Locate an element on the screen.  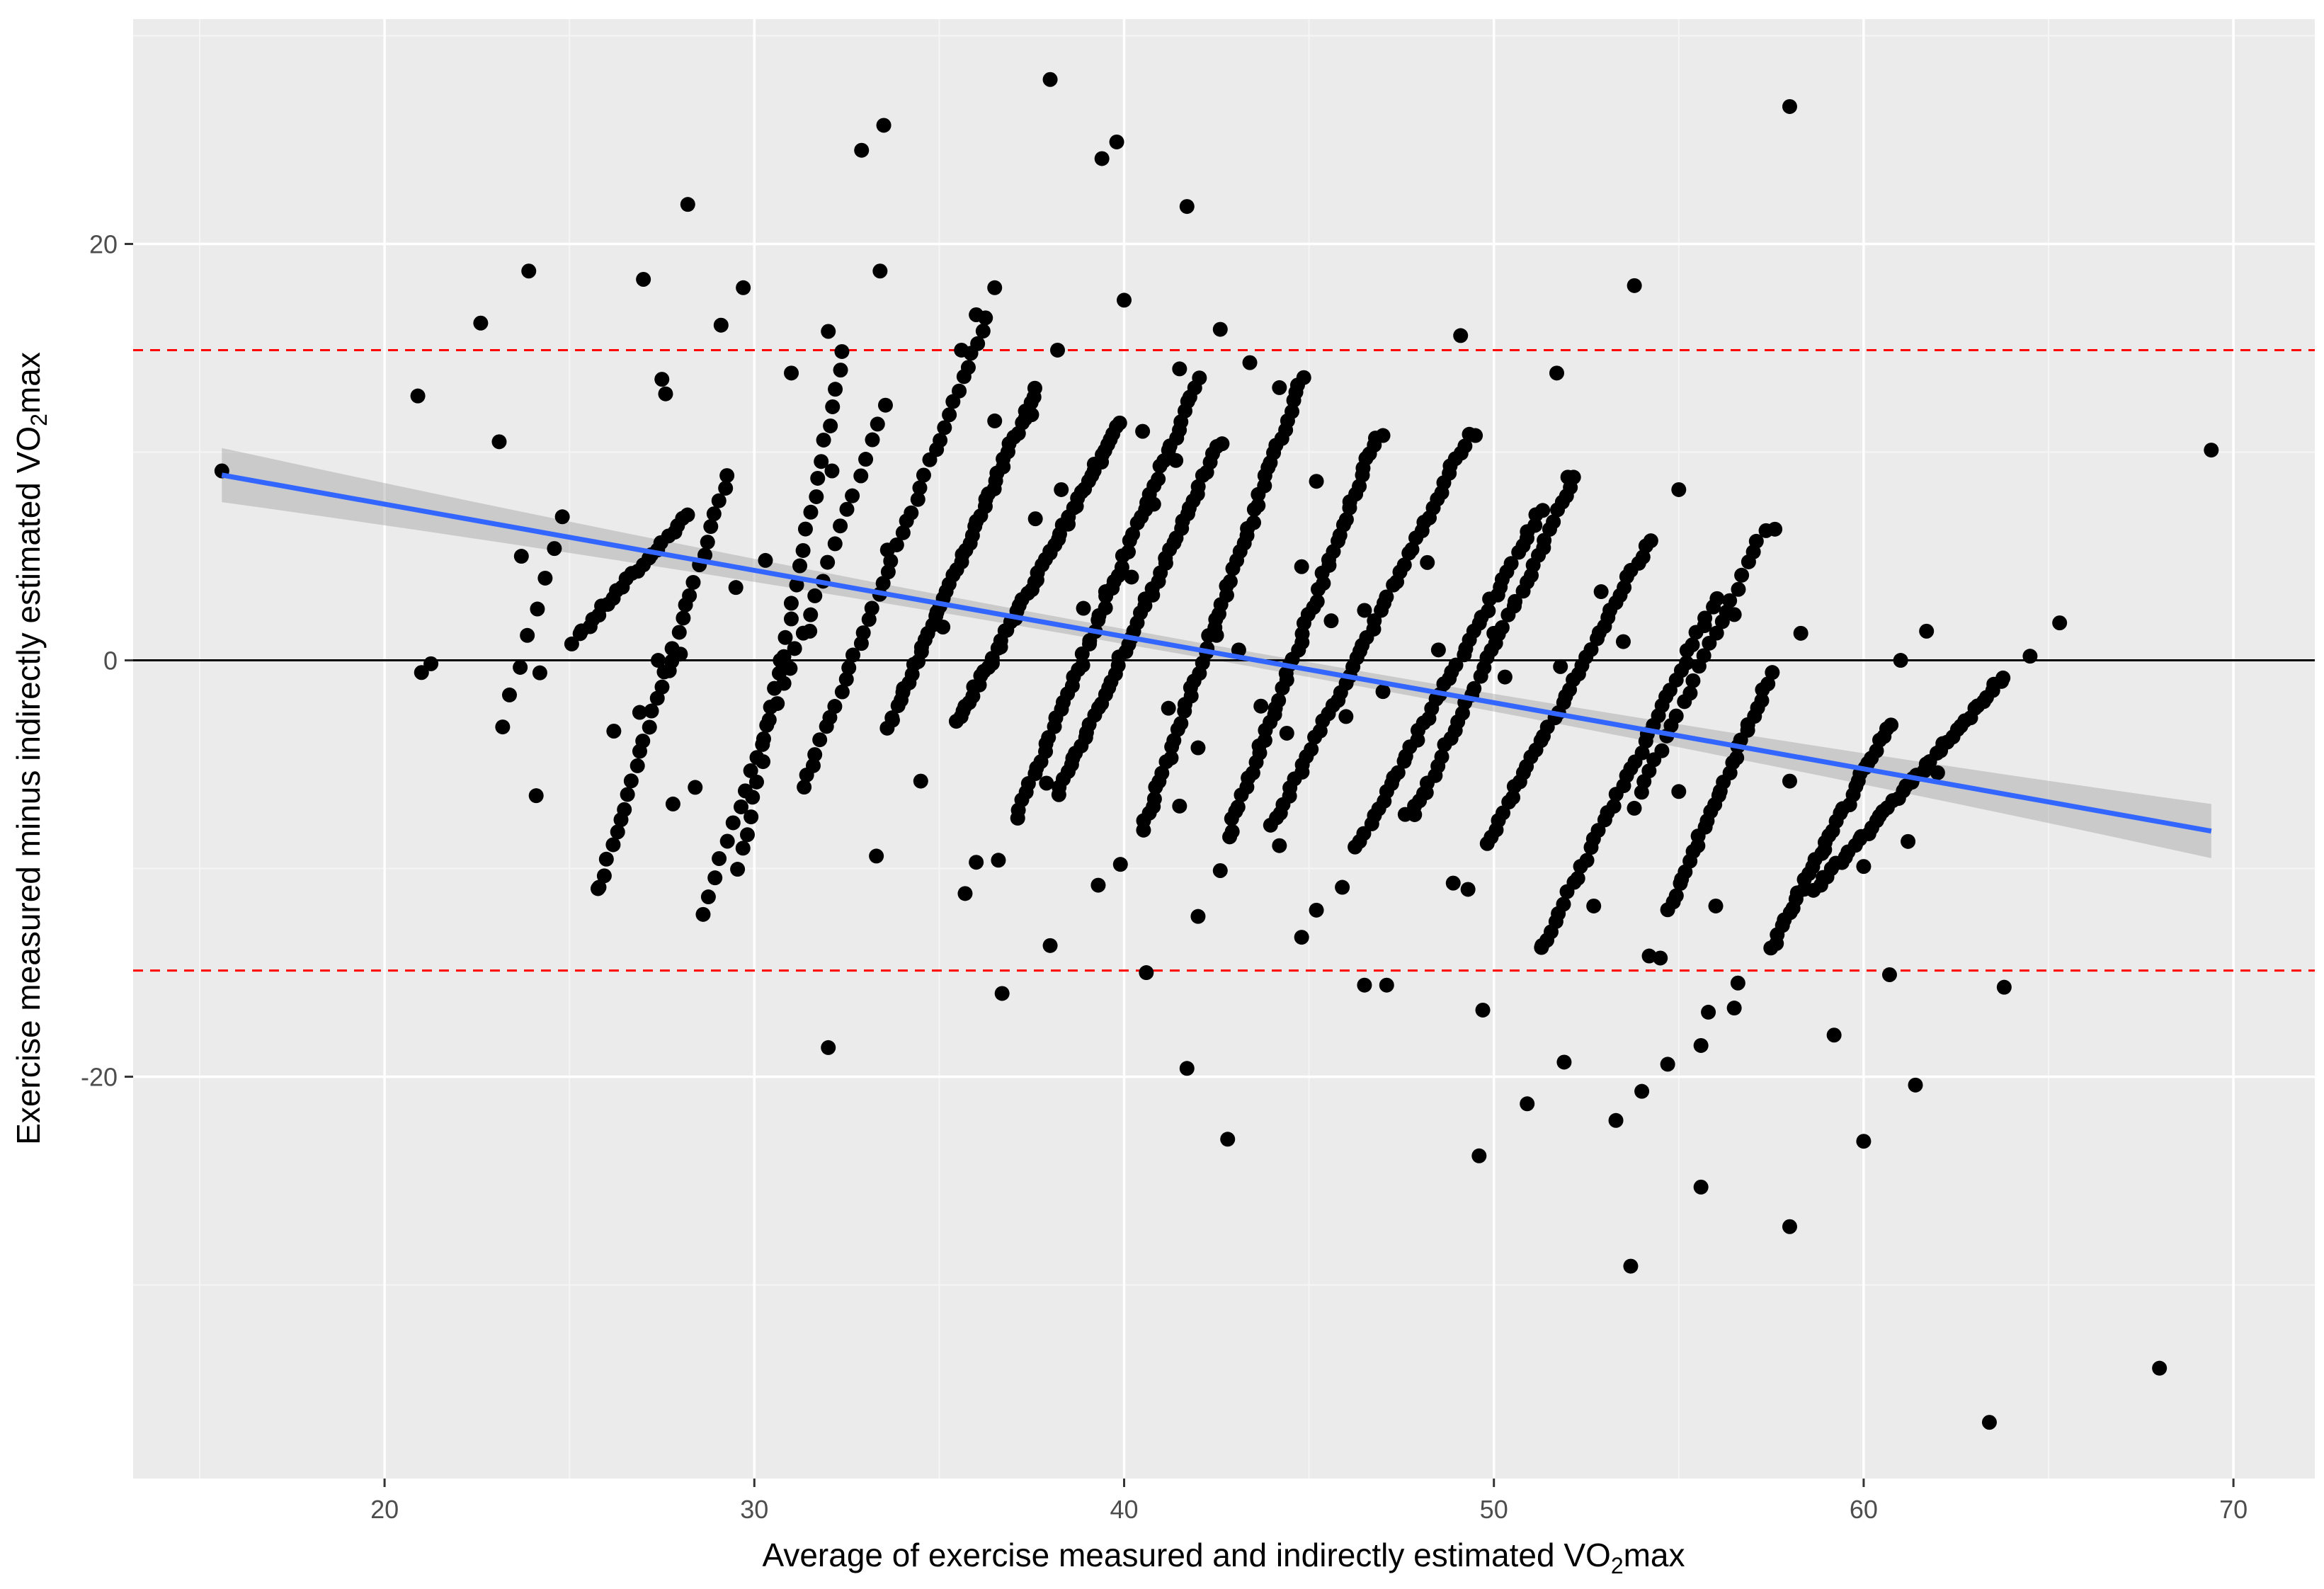
x-tick-label: 60 is located at coordinates (1864, 1509).